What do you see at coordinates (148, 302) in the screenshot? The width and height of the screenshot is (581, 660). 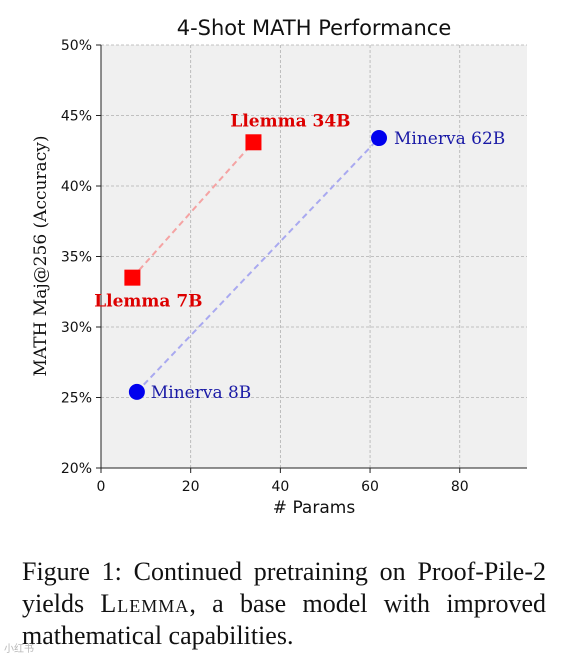 I see `data-label: Llemma 7B` at bounding box center [148, 302].